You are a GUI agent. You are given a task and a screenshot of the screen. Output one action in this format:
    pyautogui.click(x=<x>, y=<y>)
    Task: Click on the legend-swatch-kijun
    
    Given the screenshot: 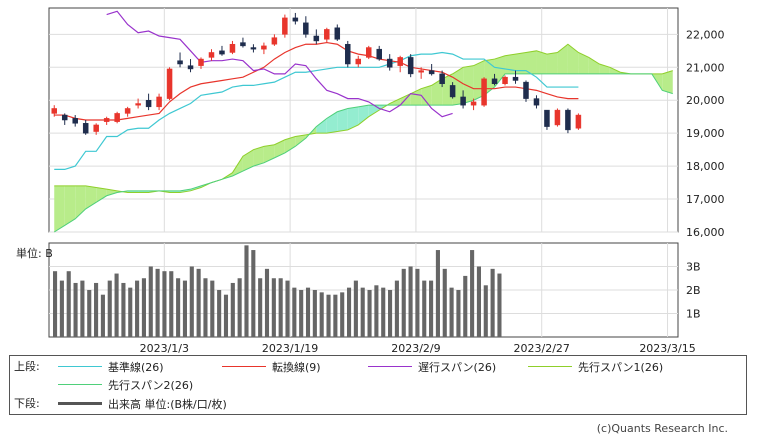 What is the action you would take?
    pyautogui.click(x=80, y=366)
    